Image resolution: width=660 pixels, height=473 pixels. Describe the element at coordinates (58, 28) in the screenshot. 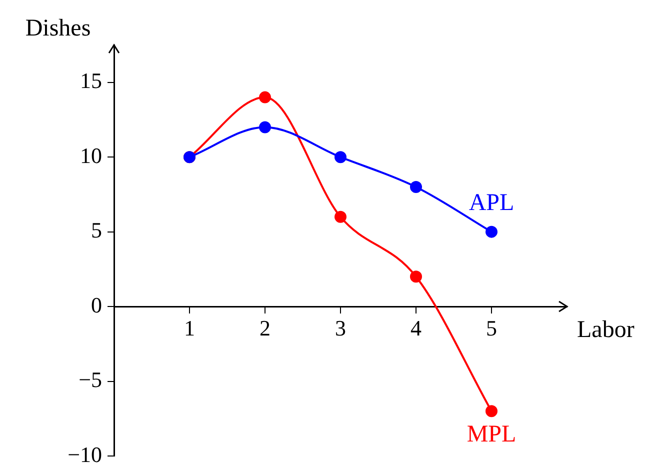

I see `y-axis-title: Dishes` at that location.